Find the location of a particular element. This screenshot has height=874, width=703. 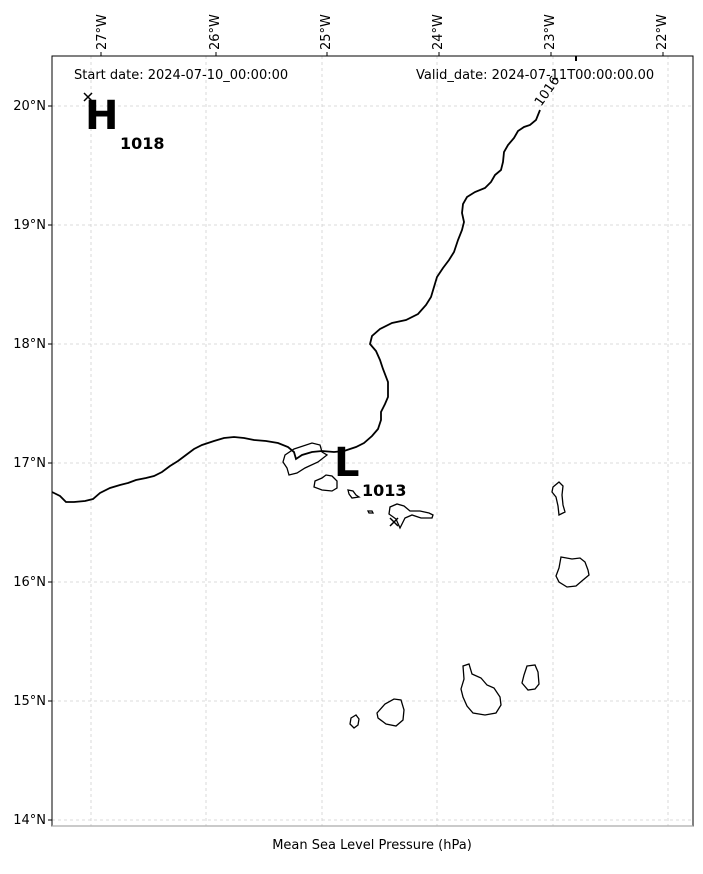

x-axis-label: Mean Sea Level Pressure (hPa) is located at coordinates (372, 845).